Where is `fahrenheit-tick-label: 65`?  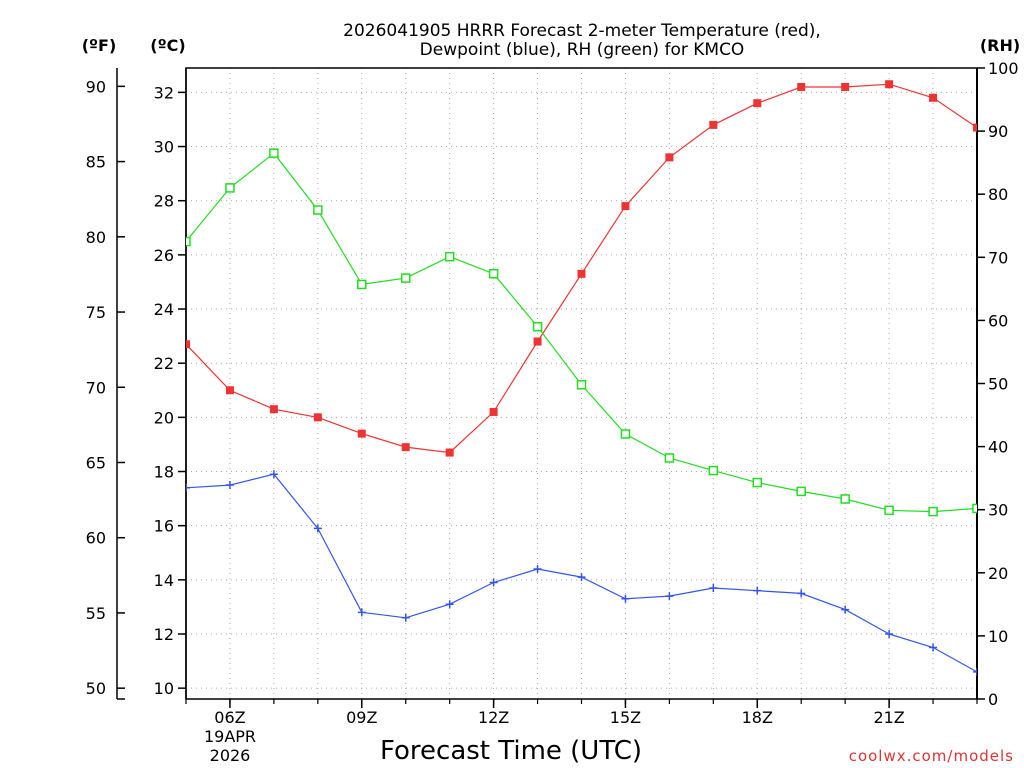
fahrenheit-tick-label: 65 is located at coordinates (96, 462).